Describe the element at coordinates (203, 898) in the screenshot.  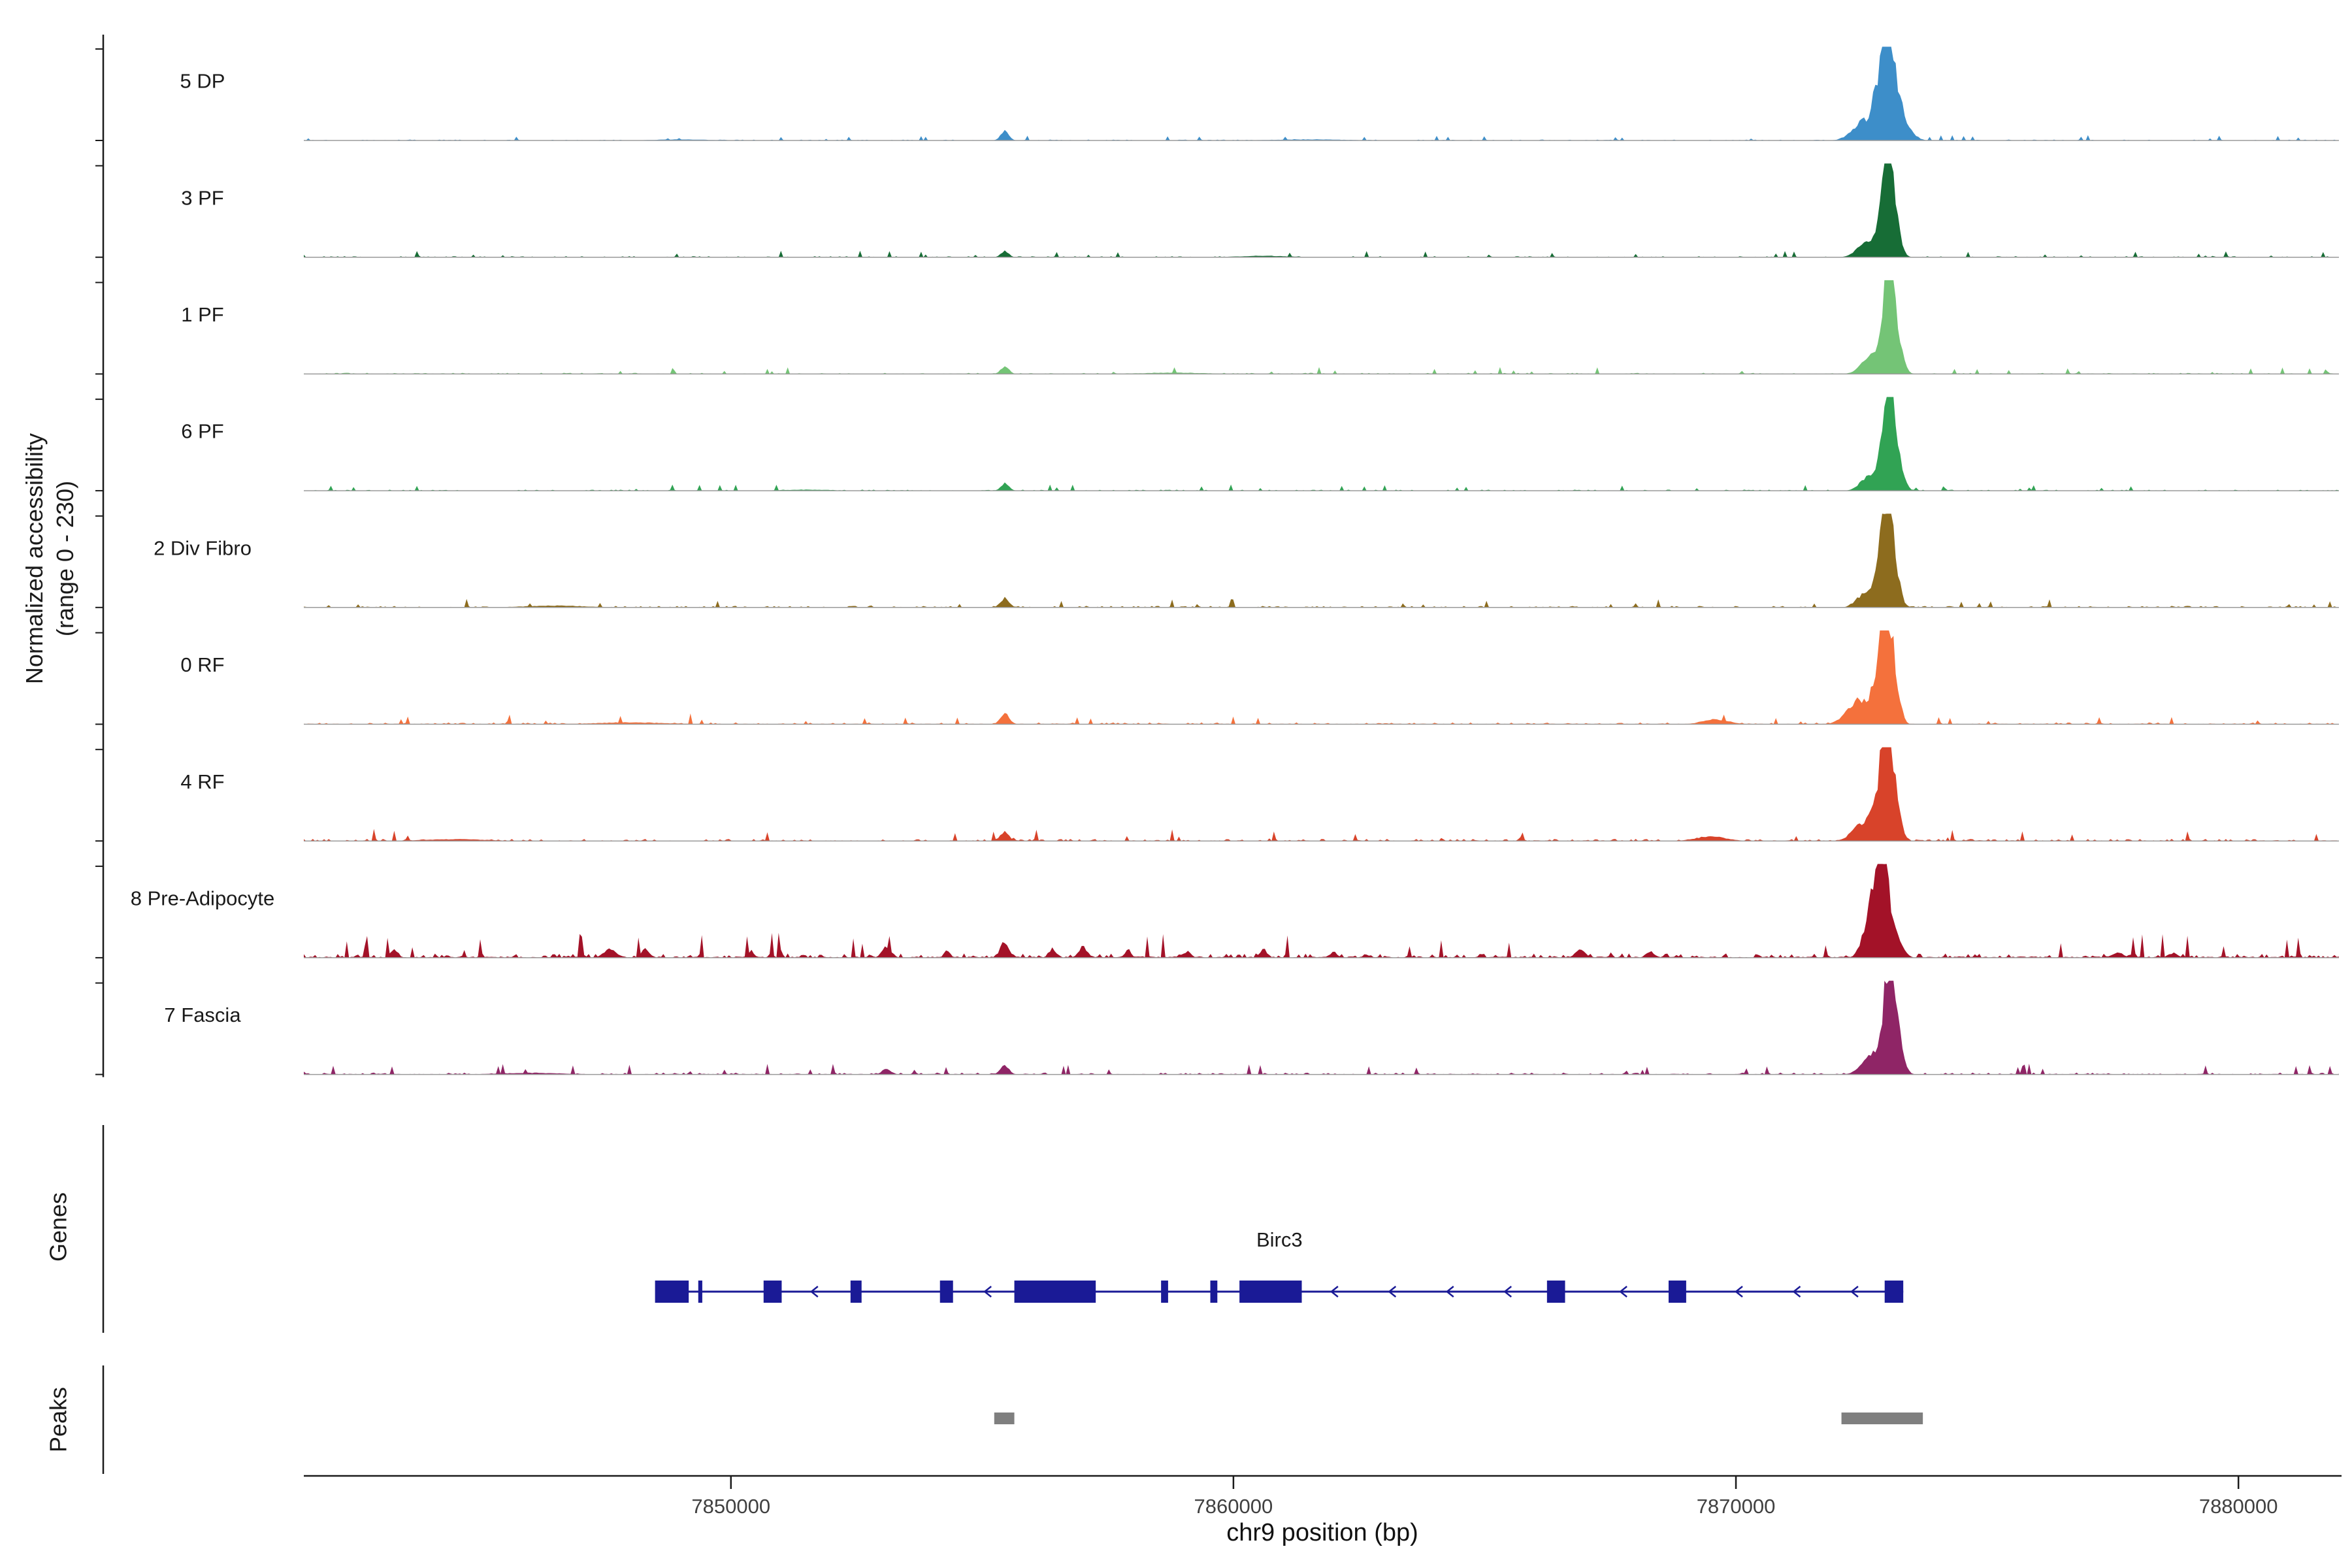
I see `track-label: 8 Pre-Adipocyte` at that location.